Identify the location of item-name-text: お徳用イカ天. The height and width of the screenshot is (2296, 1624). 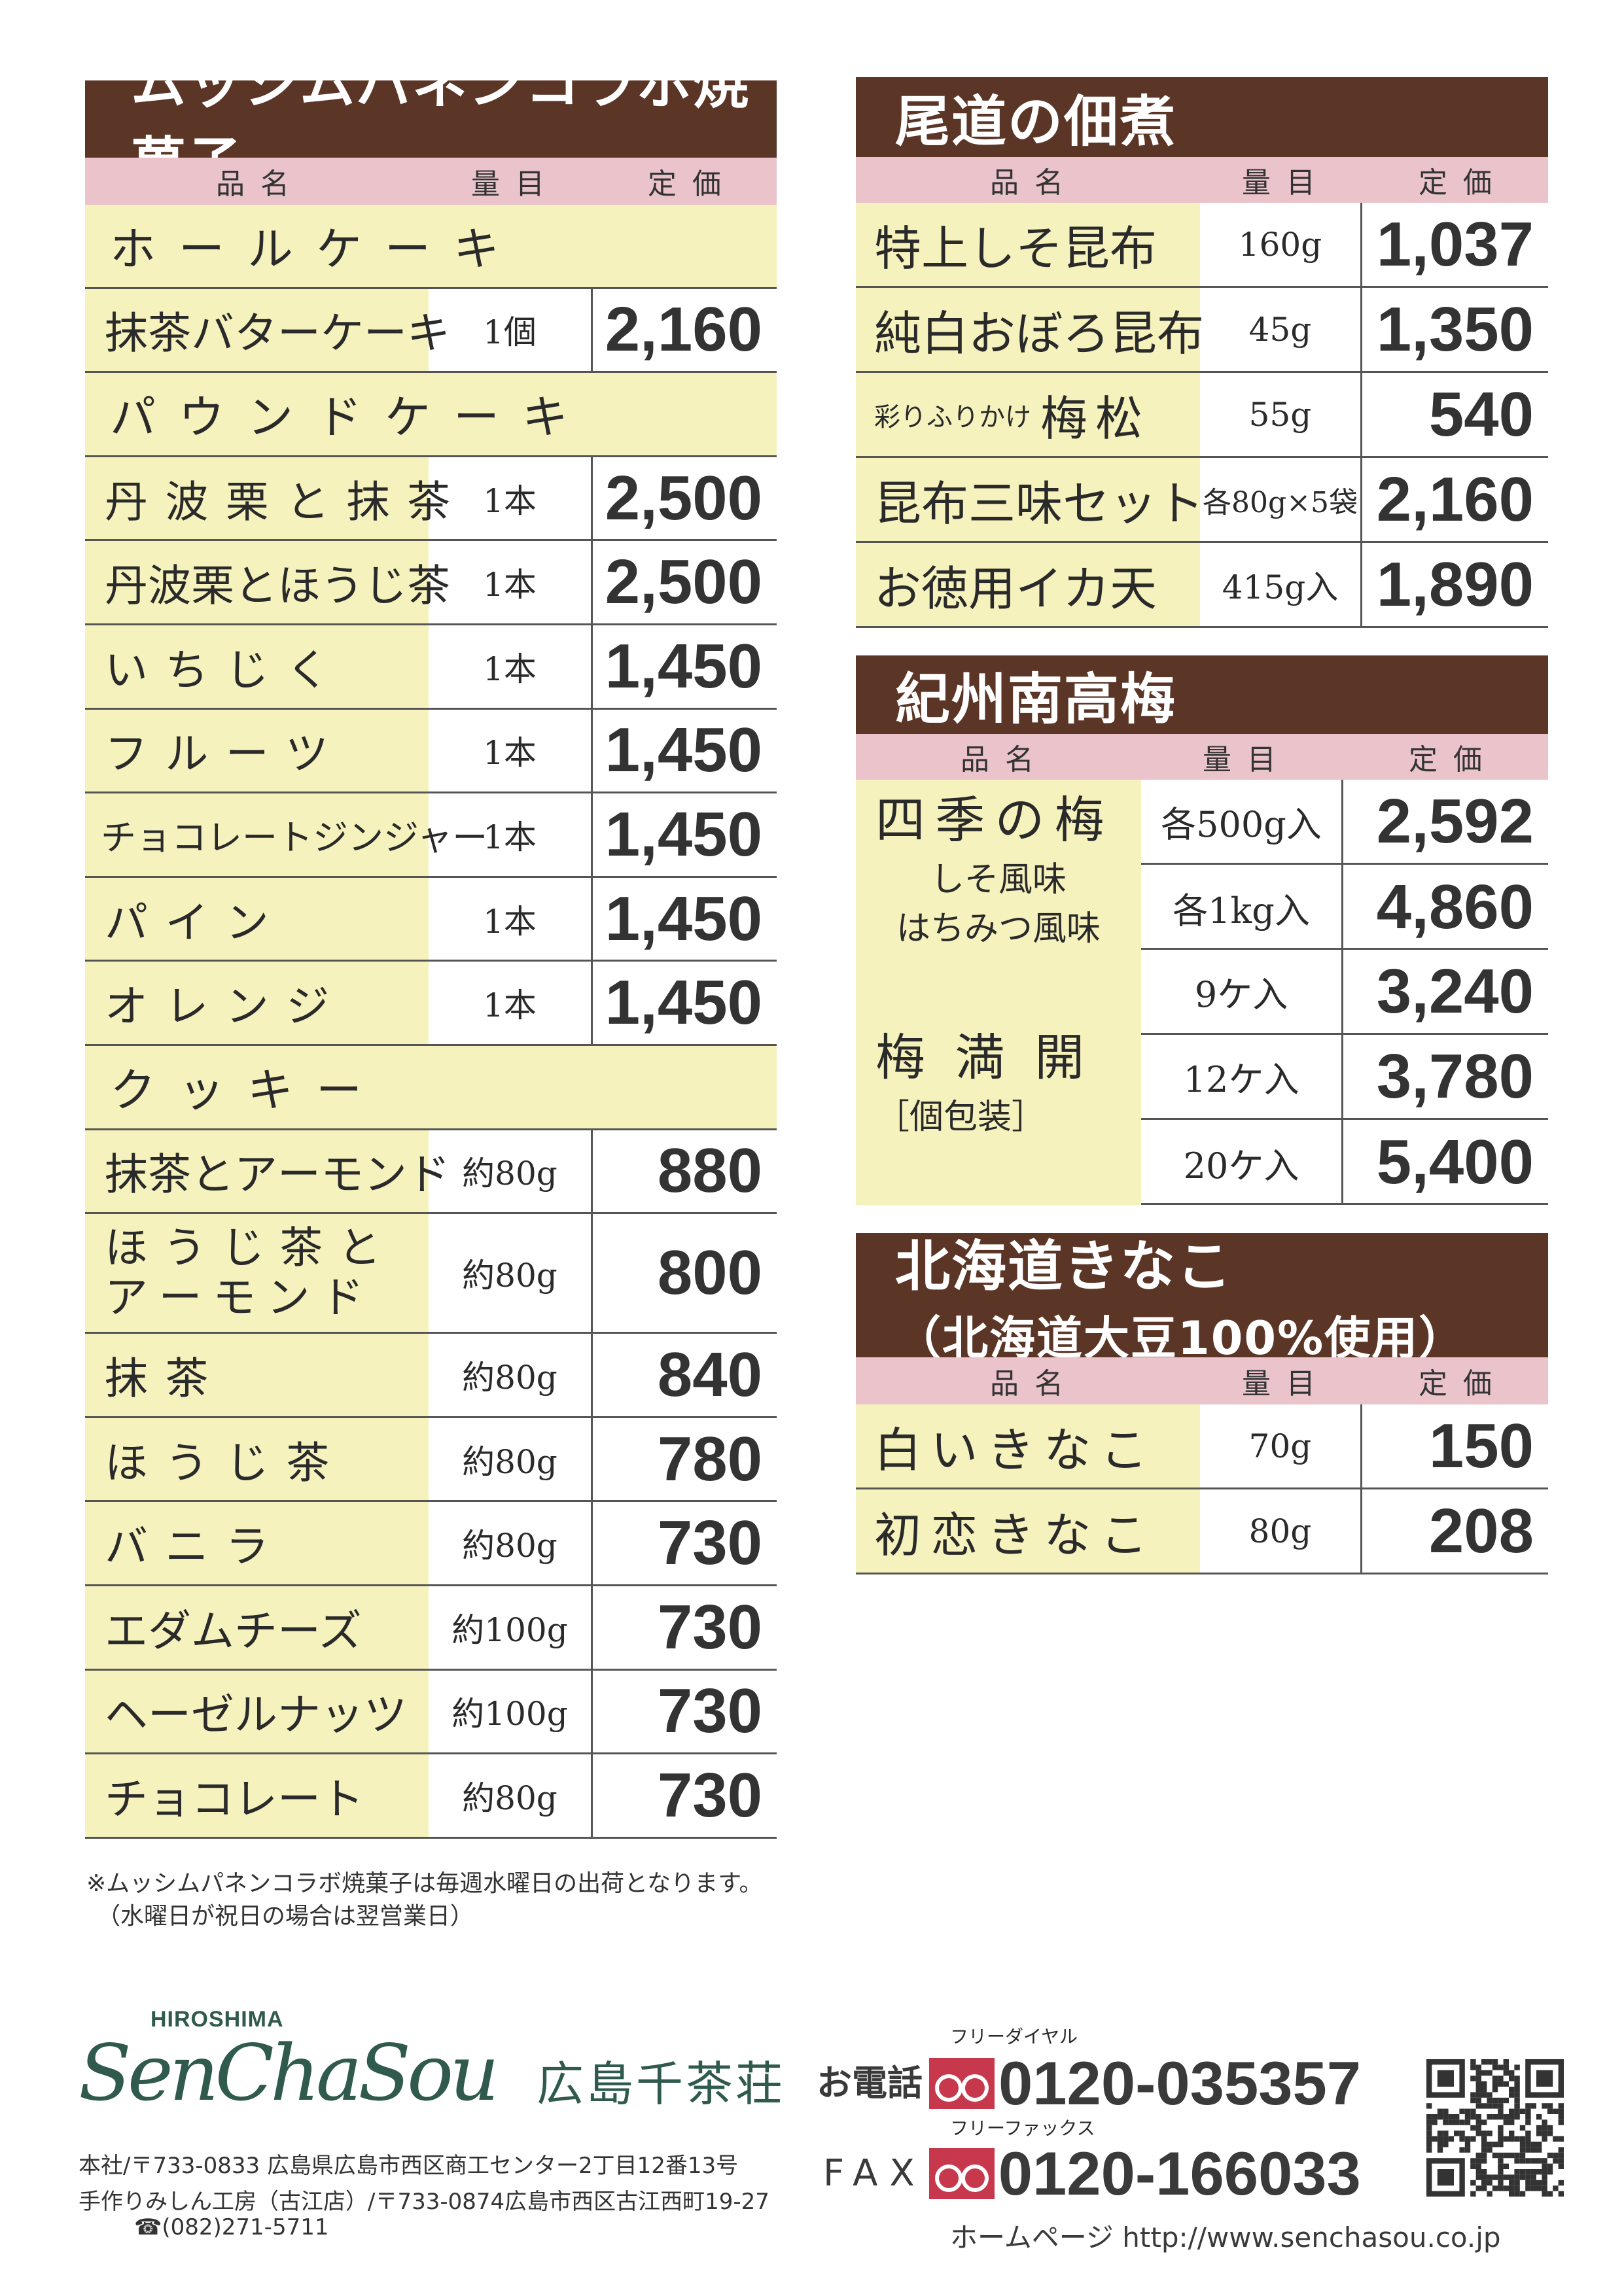
(1015, 588).